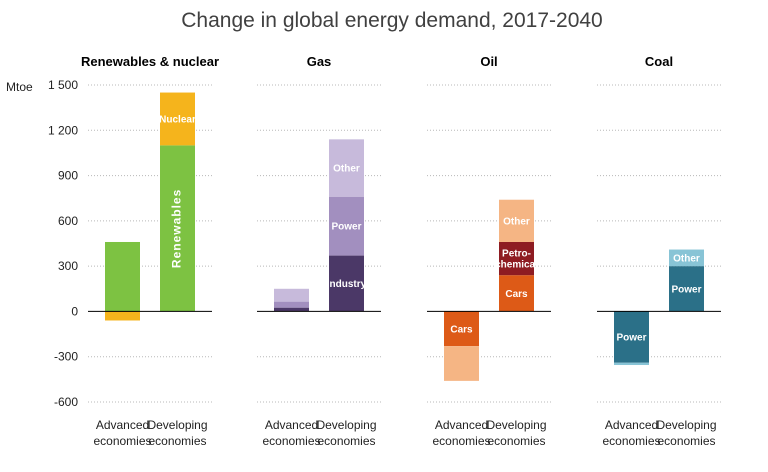  I want to click on segment-label: Industry, so click(347, 284).